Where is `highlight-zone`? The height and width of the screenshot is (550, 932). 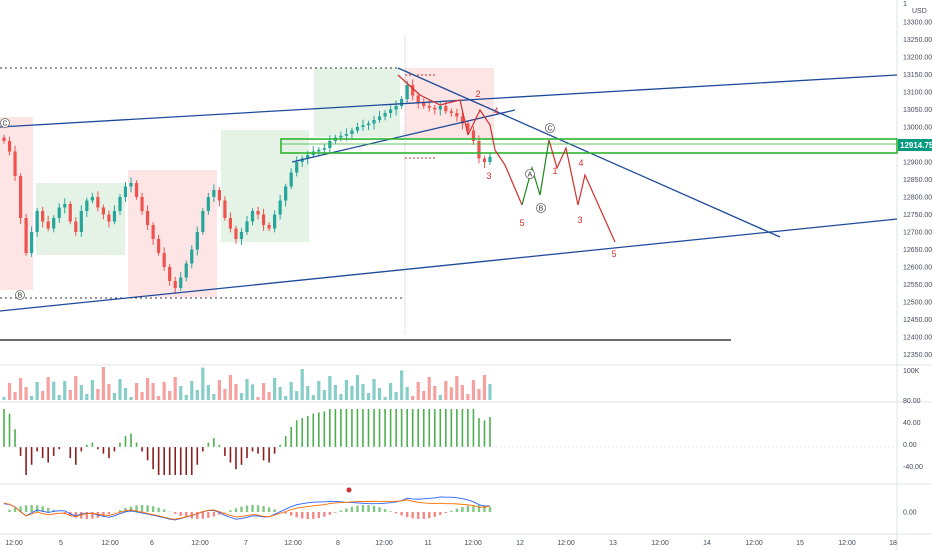
highlight-zone is located at coordinates (172, 233).